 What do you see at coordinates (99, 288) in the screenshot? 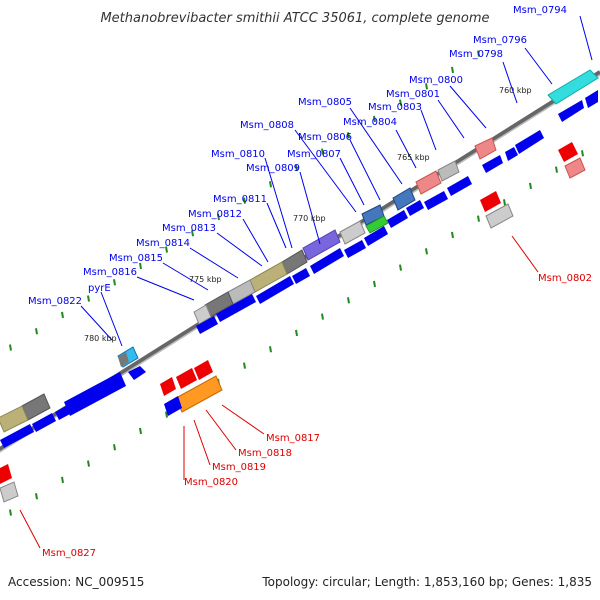
I see `label-pyre: pyrE` at bounding box center [99, 288].